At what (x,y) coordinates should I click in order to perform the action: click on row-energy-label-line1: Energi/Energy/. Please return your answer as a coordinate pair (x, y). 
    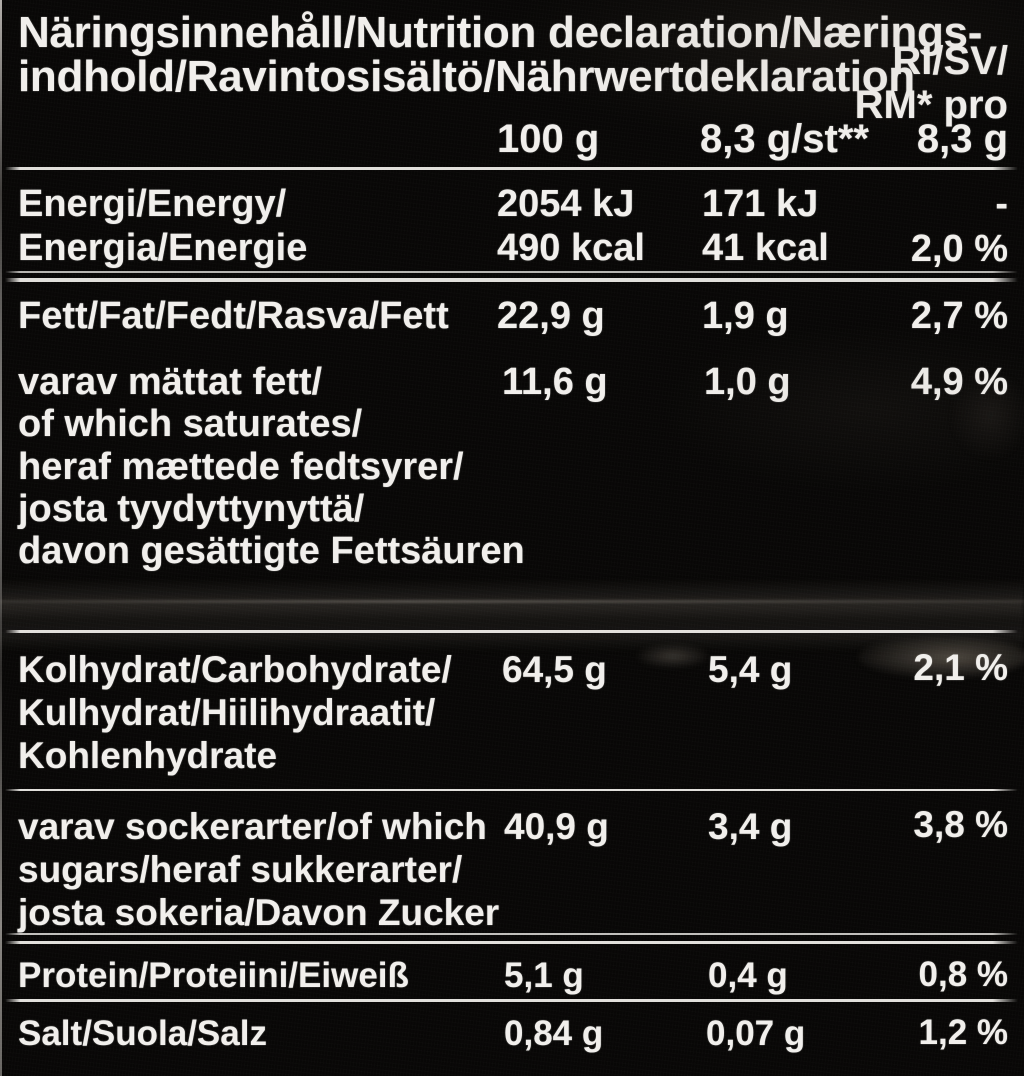
    Looking at the image, I should click on (152, 204).